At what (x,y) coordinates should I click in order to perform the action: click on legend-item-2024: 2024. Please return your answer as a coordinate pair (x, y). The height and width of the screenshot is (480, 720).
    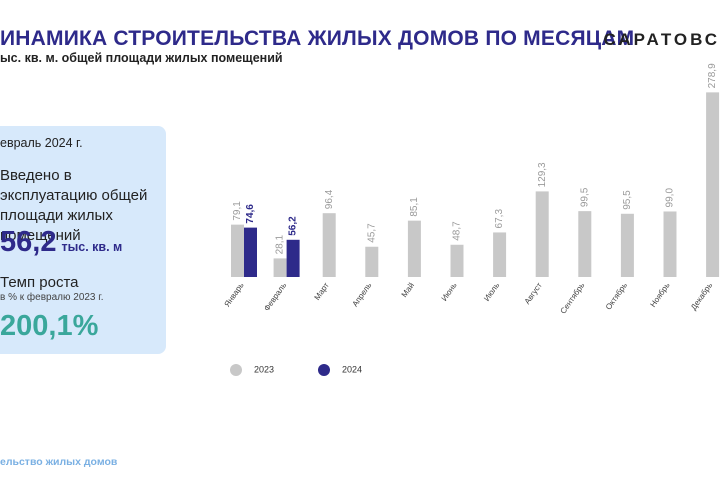
    Looking at the image, I should click on (340, 370).